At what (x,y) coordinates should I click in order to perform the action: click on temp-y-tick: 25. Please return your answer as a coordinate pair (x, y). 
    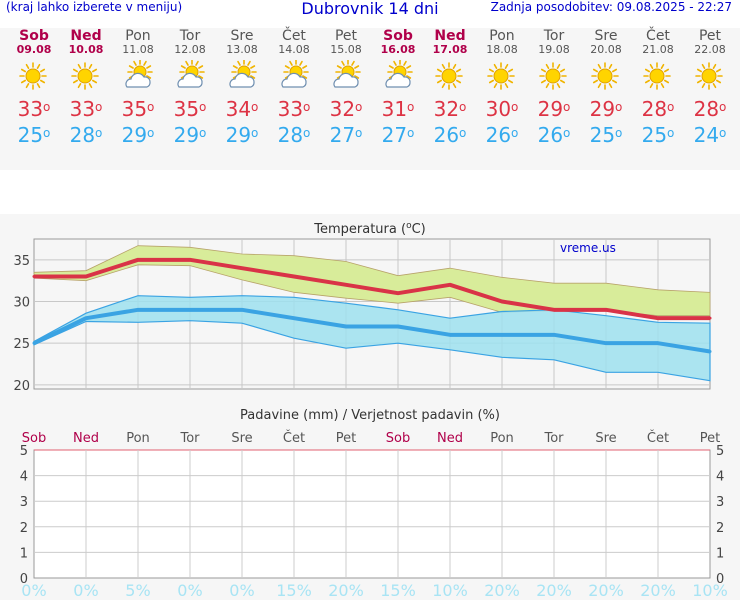
    Looking at the image, I should click on (21, 344).